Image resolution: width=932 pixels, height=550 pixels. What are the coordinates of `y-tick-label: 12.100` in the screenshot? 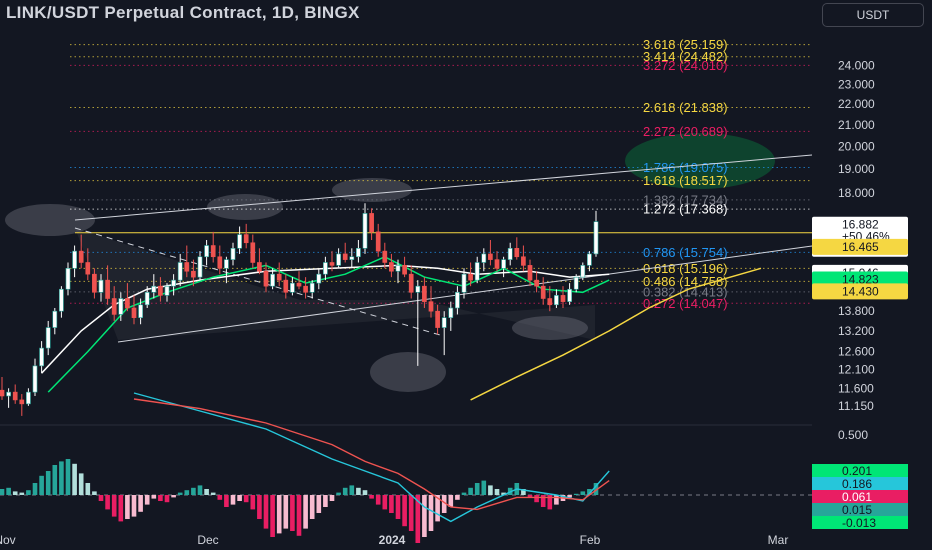 It's located at (856, 370).